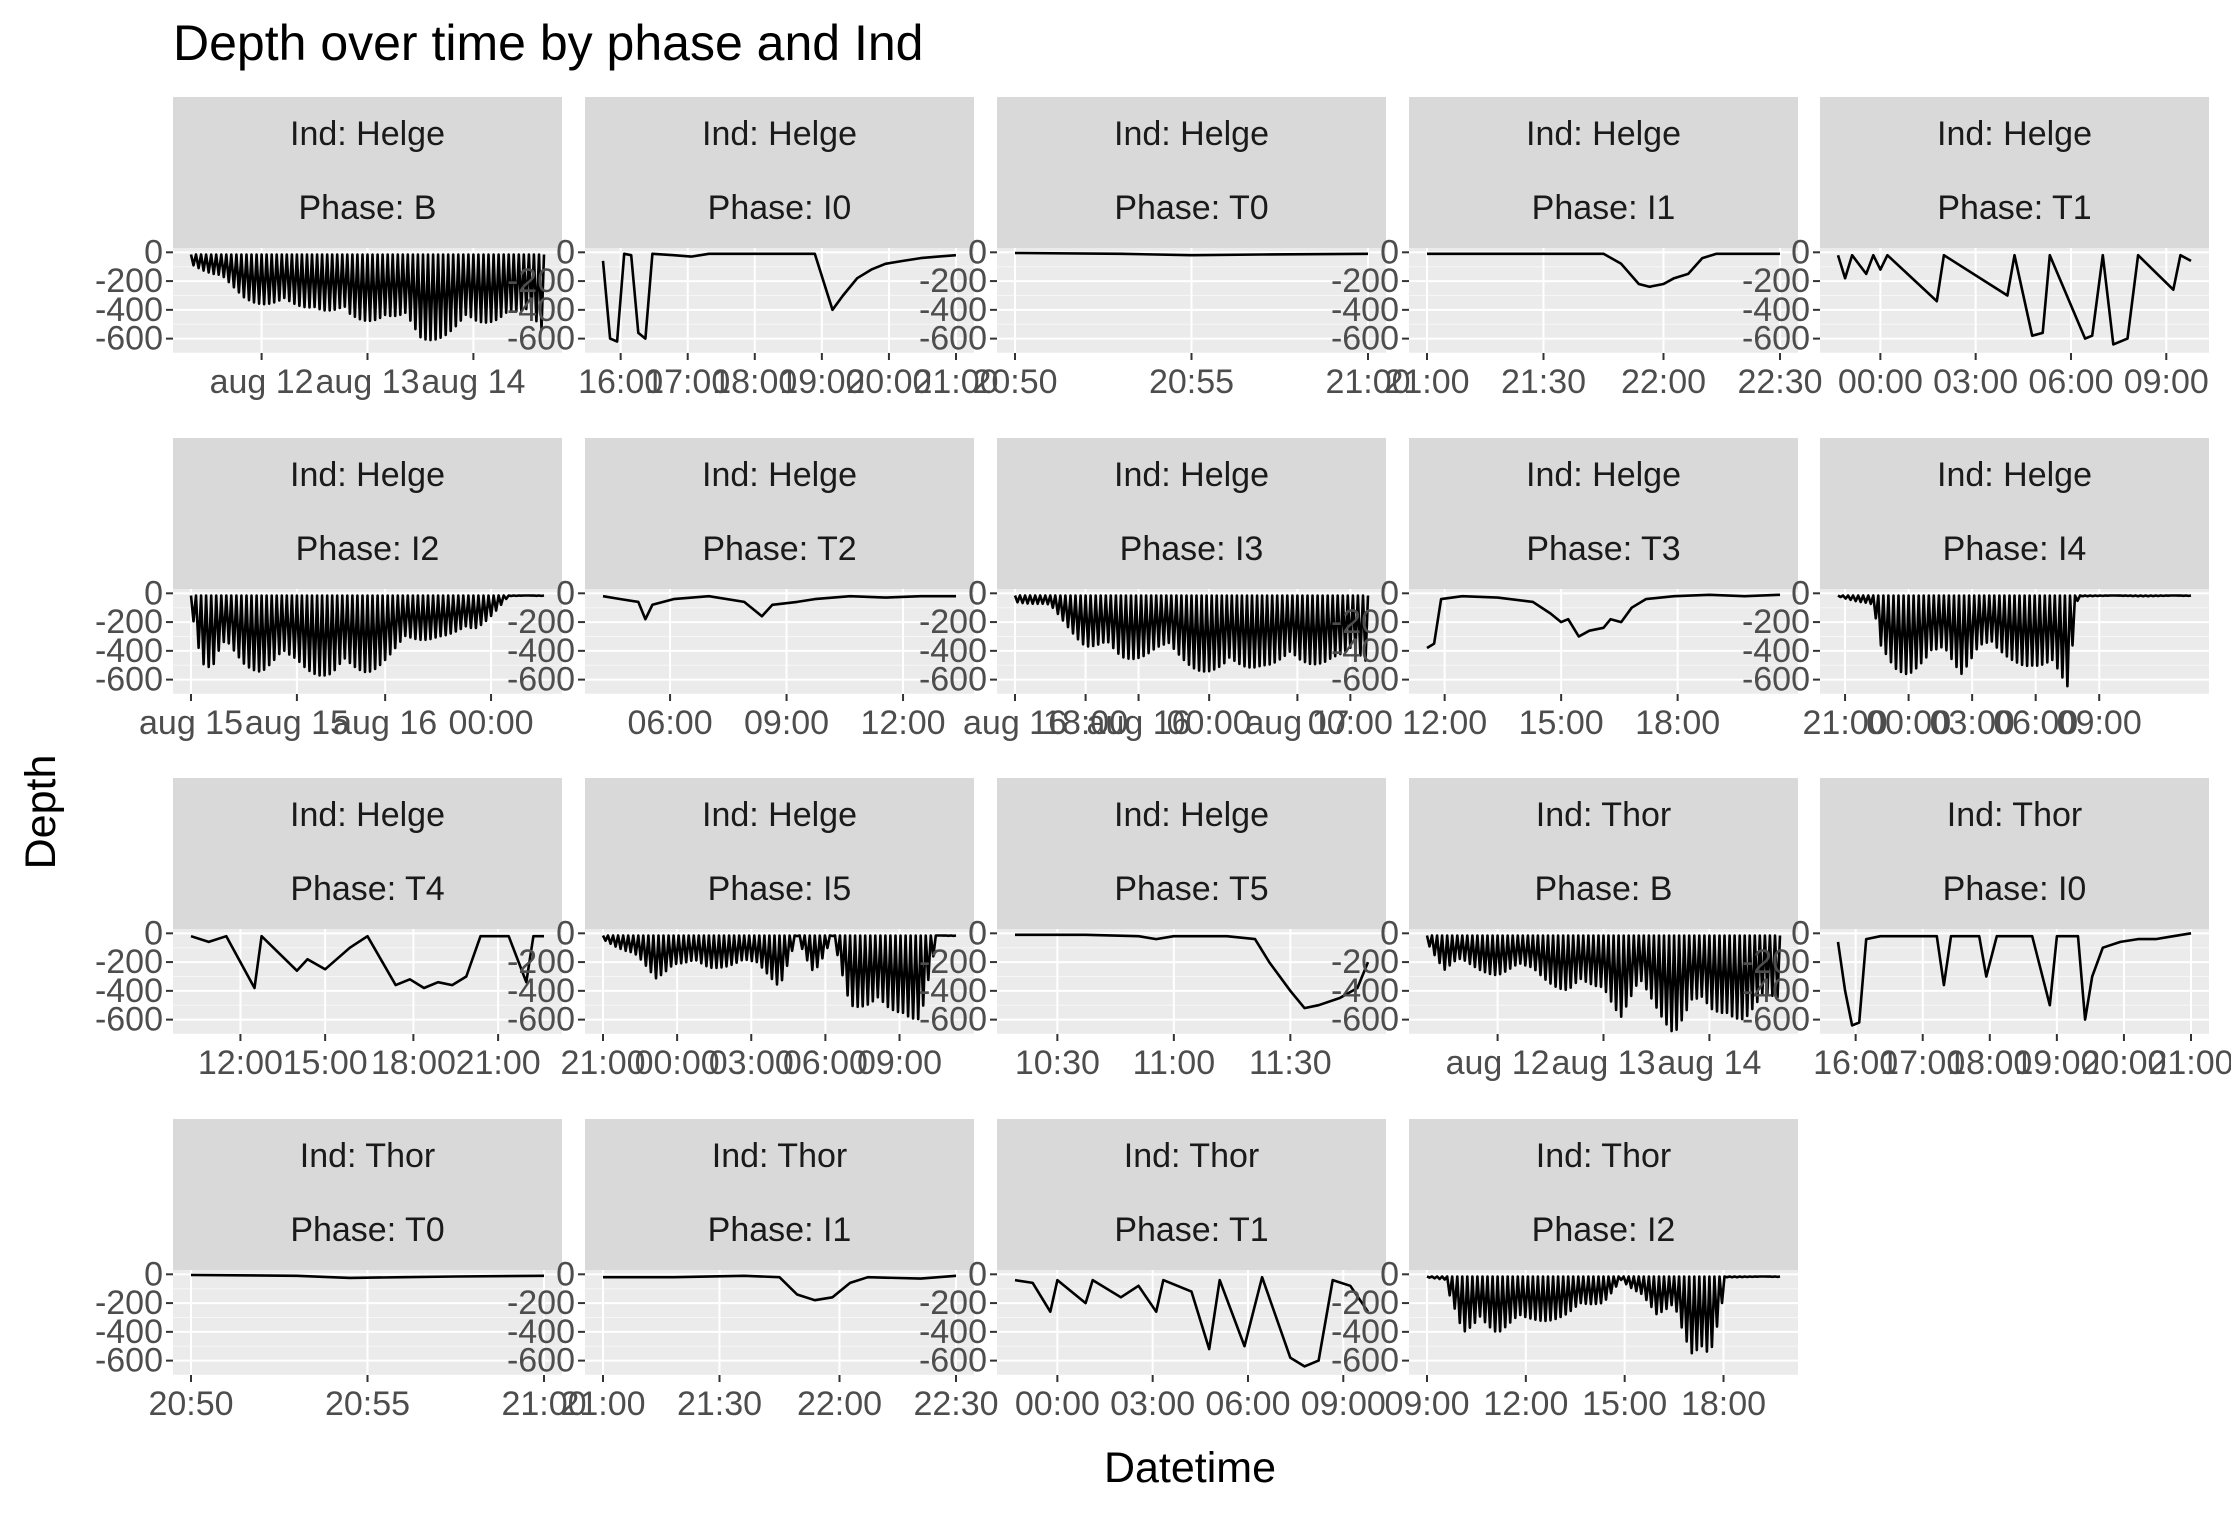 Image resolution: width=2231 pixels, height=1515 pixels. What do you see at coordinates (367, 889) in the screenshot?
I see `strip-label-phase: Phase: T4` at bounding box center [367, 889].